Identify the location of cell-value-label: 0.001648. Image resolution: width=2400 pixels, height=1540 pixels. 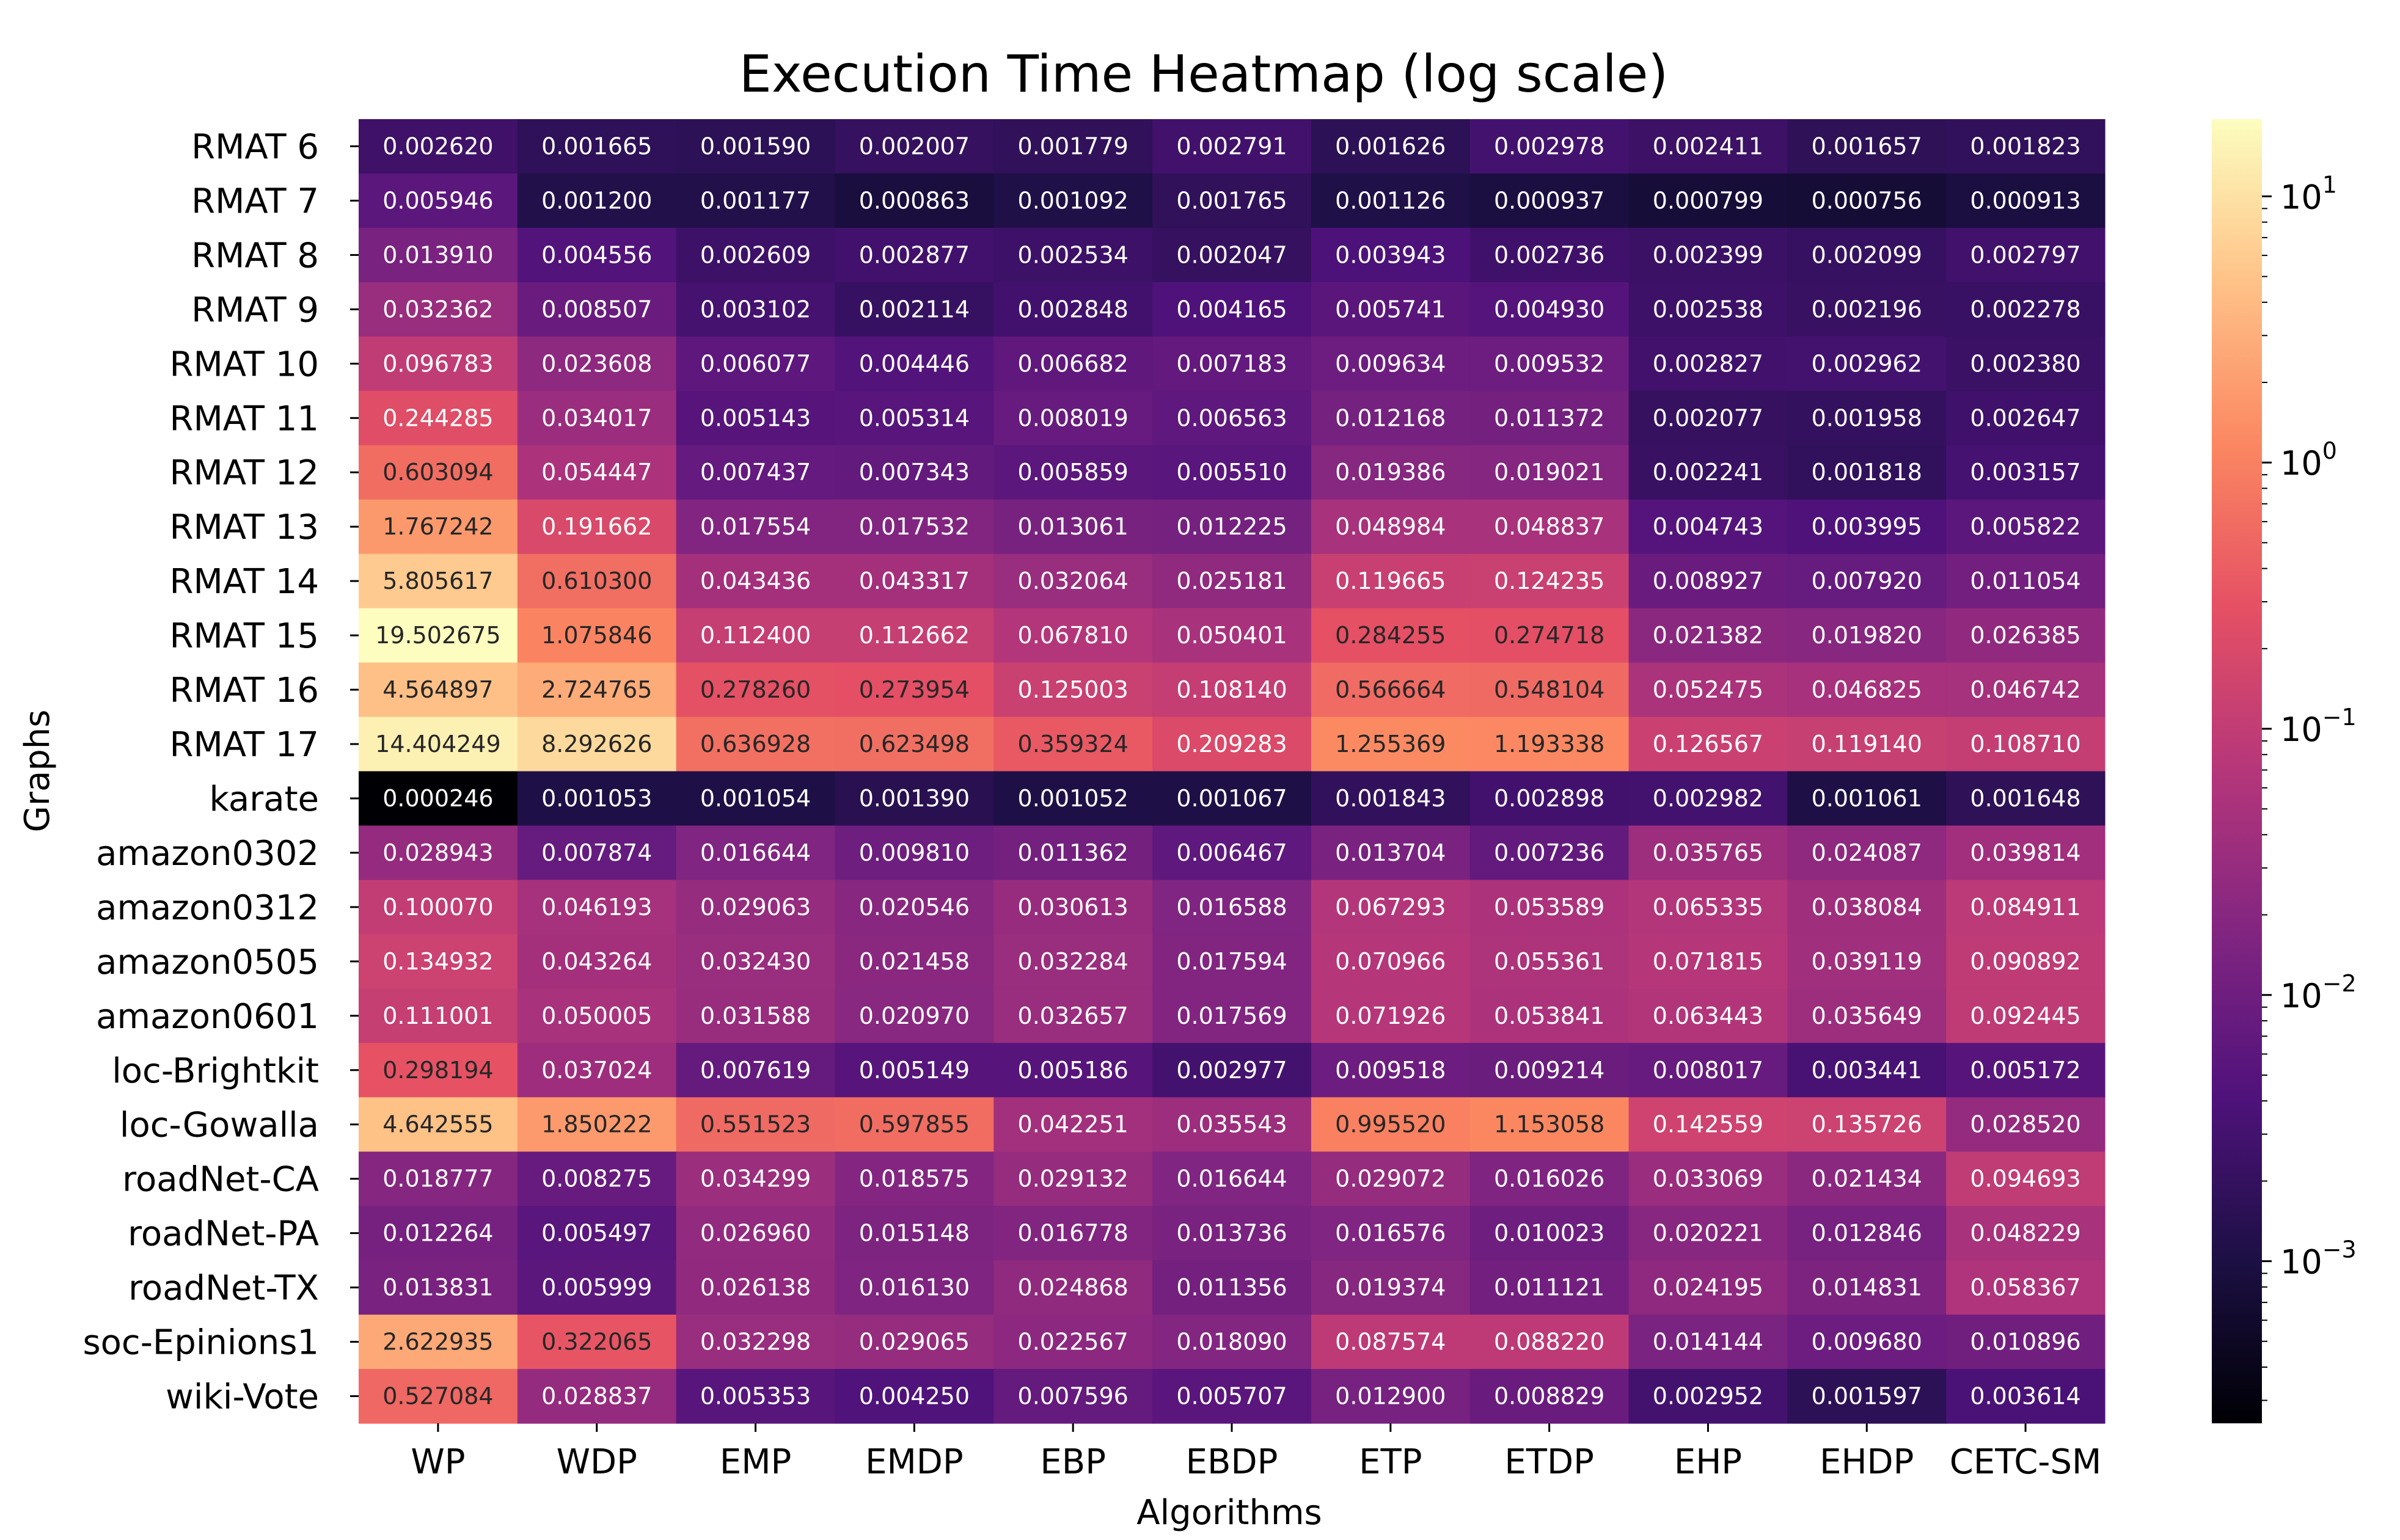
(2025, 798).